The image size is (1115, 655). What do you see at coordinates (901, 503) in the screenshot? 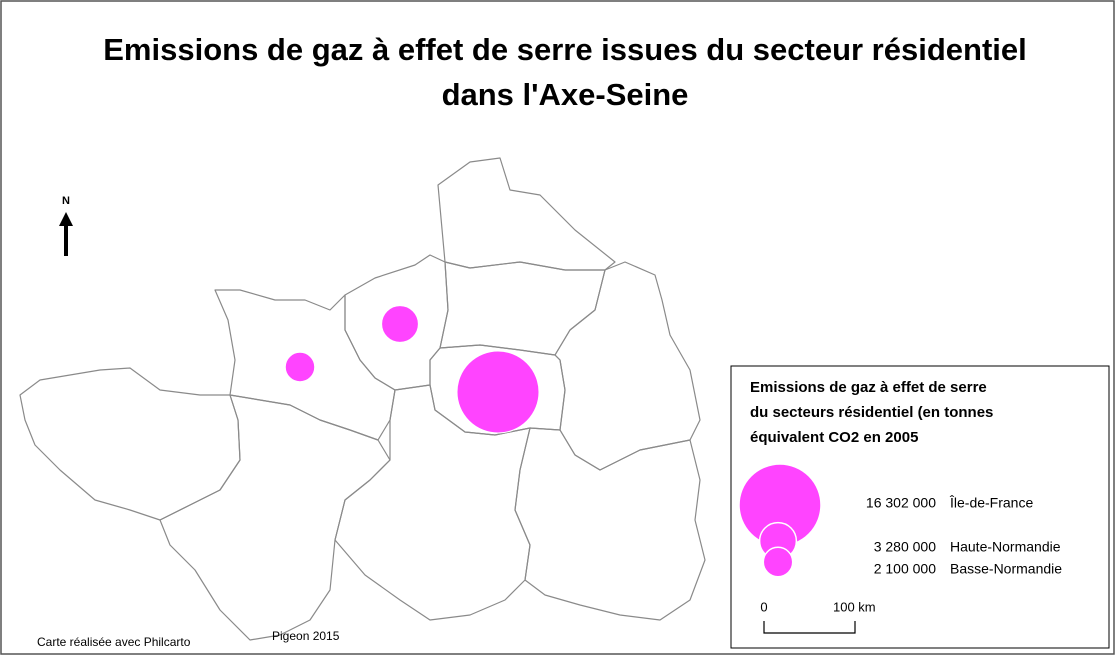
I see `legend-value: 16 302 000` at bounding box center [901, 503].